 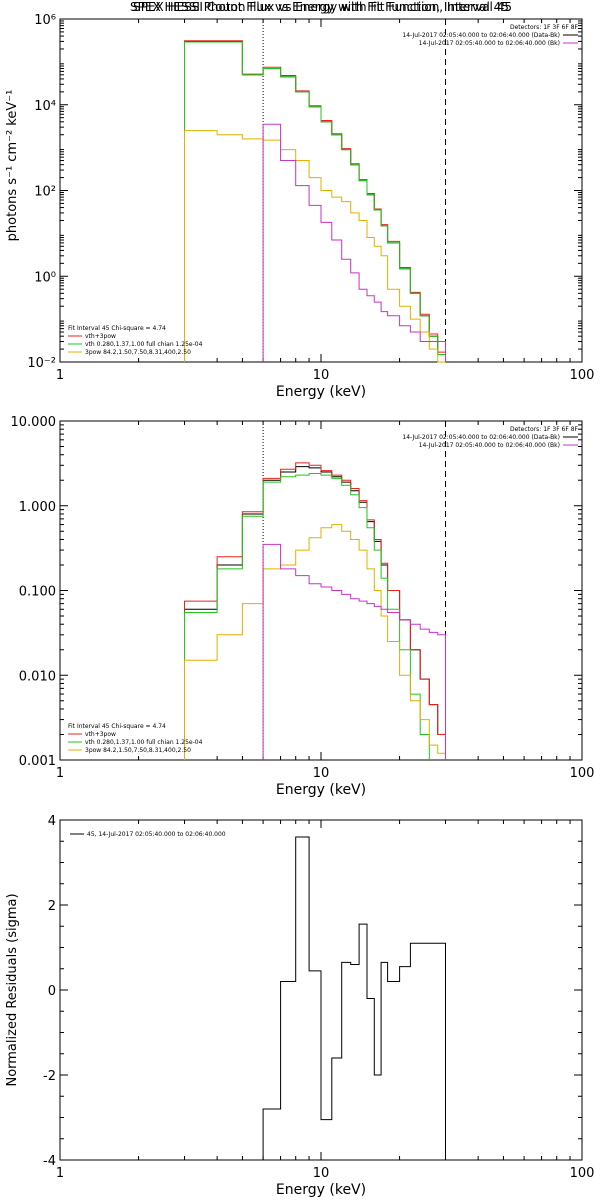 I want to click on count-series-yellow, so click(x=315, y=642).